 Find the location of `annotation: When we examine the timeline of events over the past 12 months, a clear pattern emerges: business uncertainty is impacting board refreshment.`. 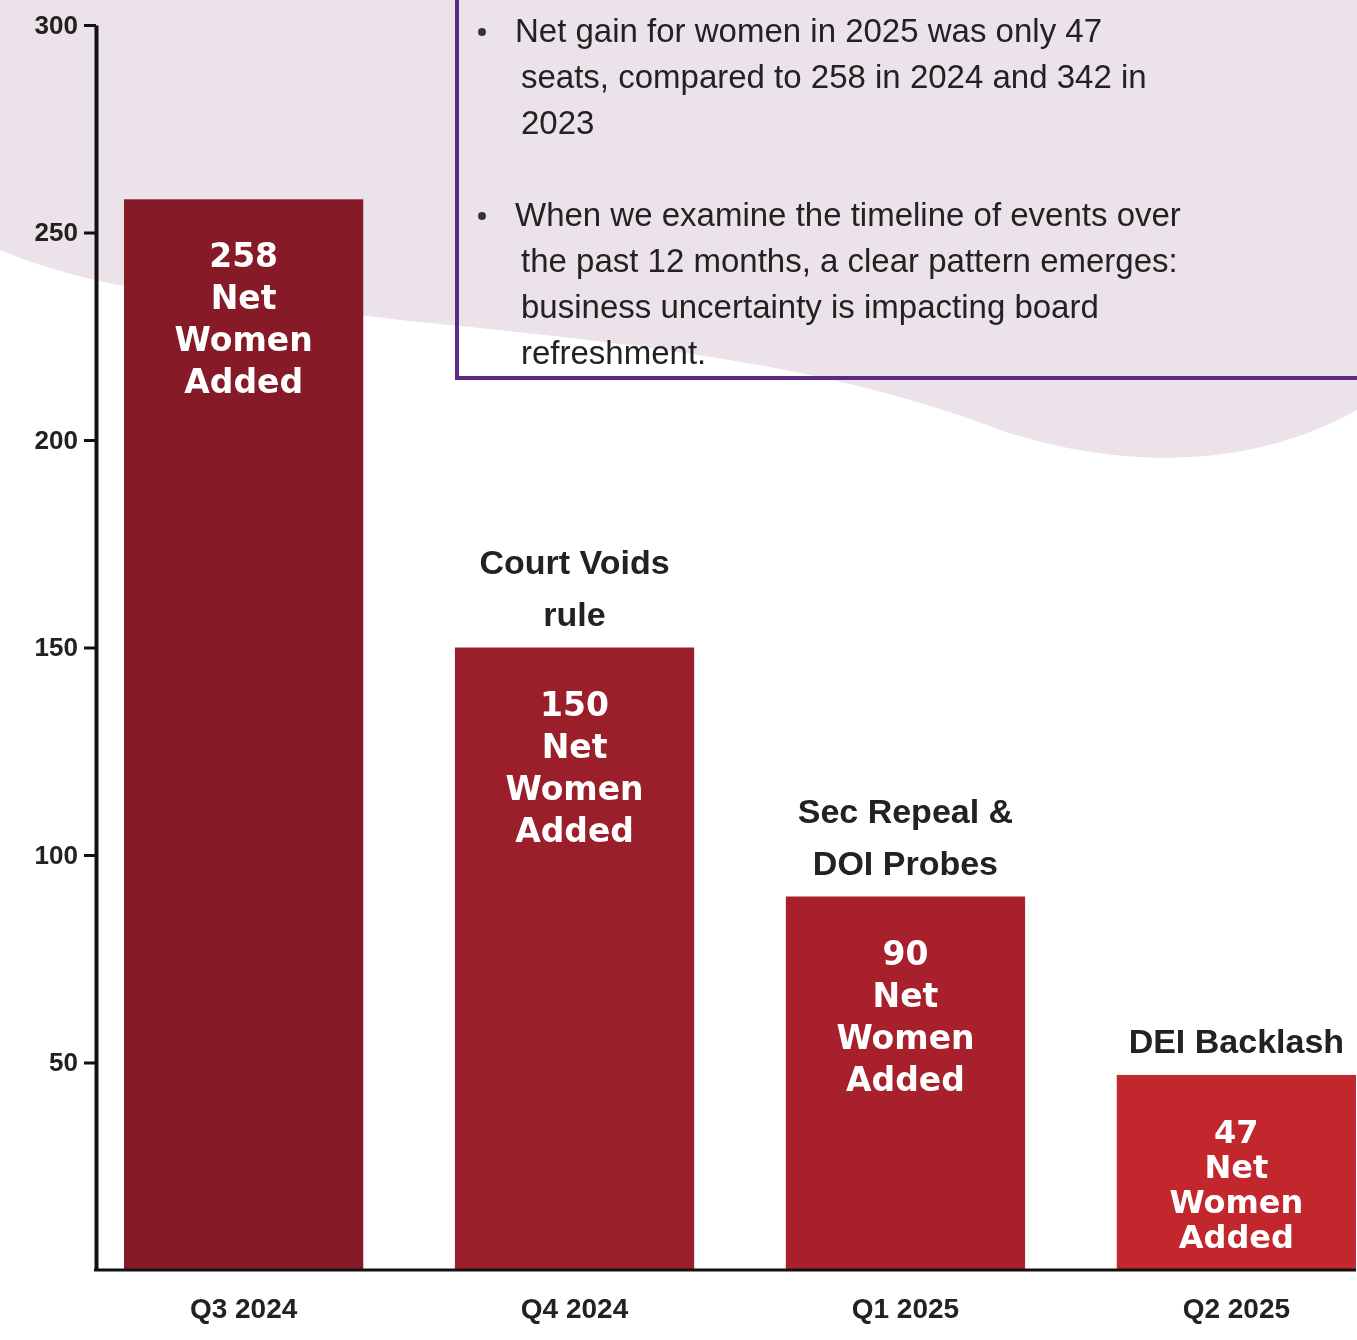

annotation: When we examine the timeline of events over the past 12 months, a clear pattern emerges: business uncertainty is impacting board refreshment. is located at coordinates (848, 283).